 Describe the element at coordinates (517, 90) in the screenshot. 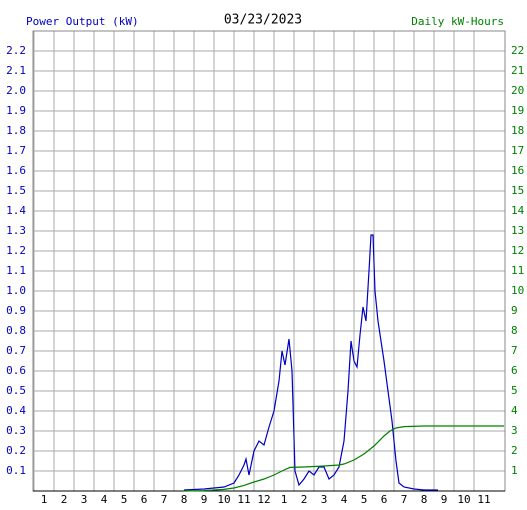

I see `y2-tick-label: 20` at that location.